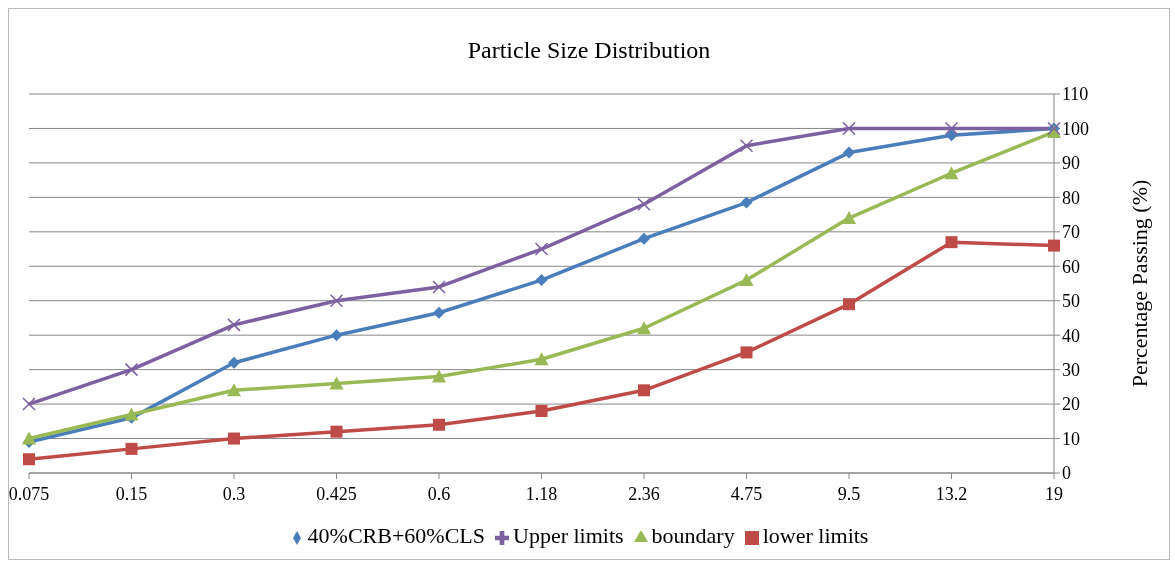 Image resolution: width=1175 pixels, height=567 pixels. I want to click on x-tick-label: 0.6, so click(439, 493).